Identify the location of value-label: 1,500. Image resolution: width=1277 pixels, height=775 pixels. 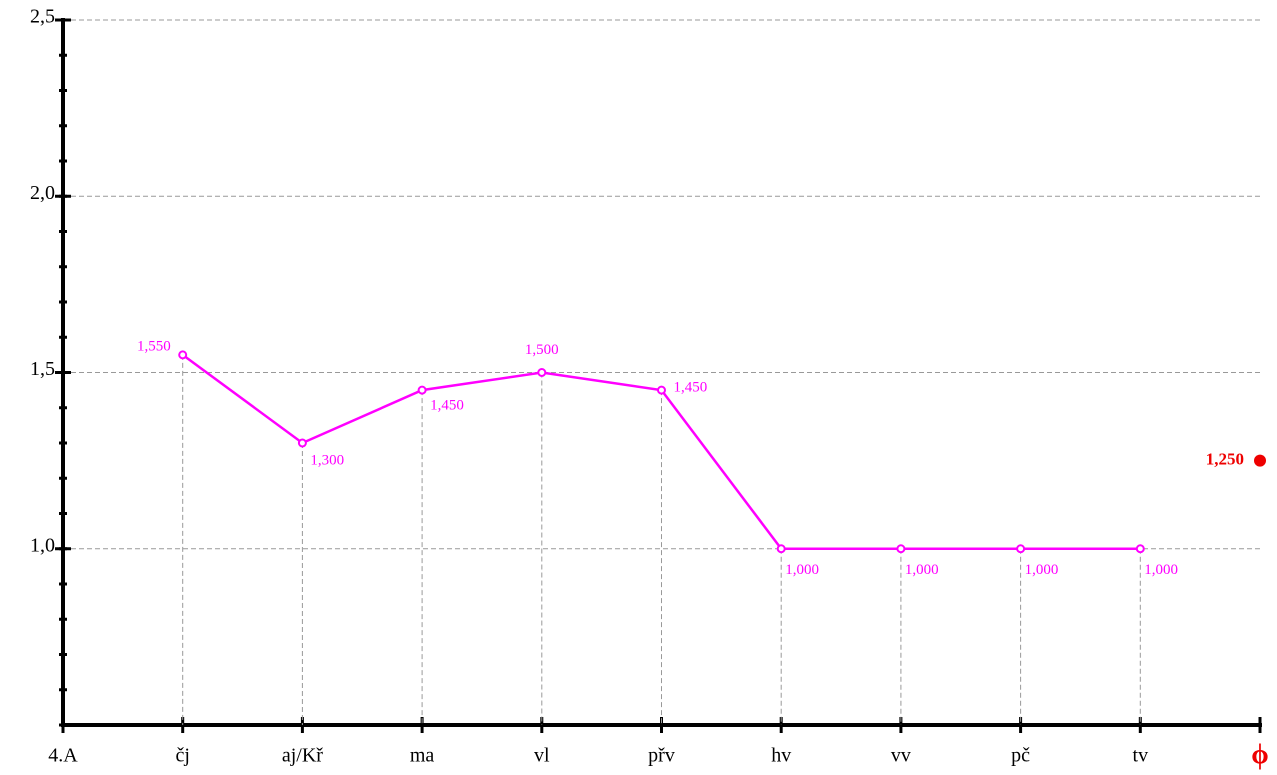
(542, 350).